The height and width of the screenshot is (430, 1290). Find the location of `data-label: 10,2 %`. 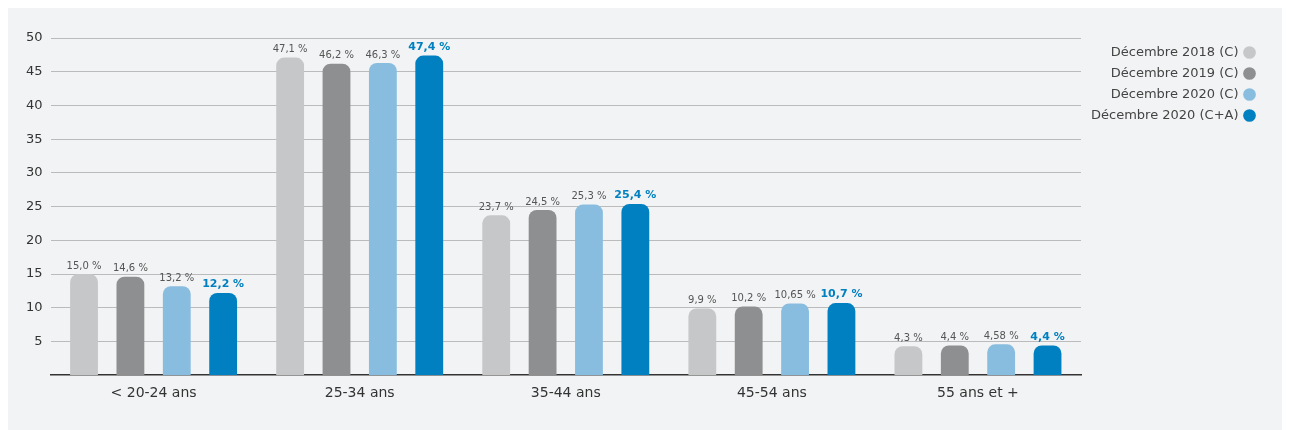

data-label: 10,2 % is located at coordinates (749, 297).